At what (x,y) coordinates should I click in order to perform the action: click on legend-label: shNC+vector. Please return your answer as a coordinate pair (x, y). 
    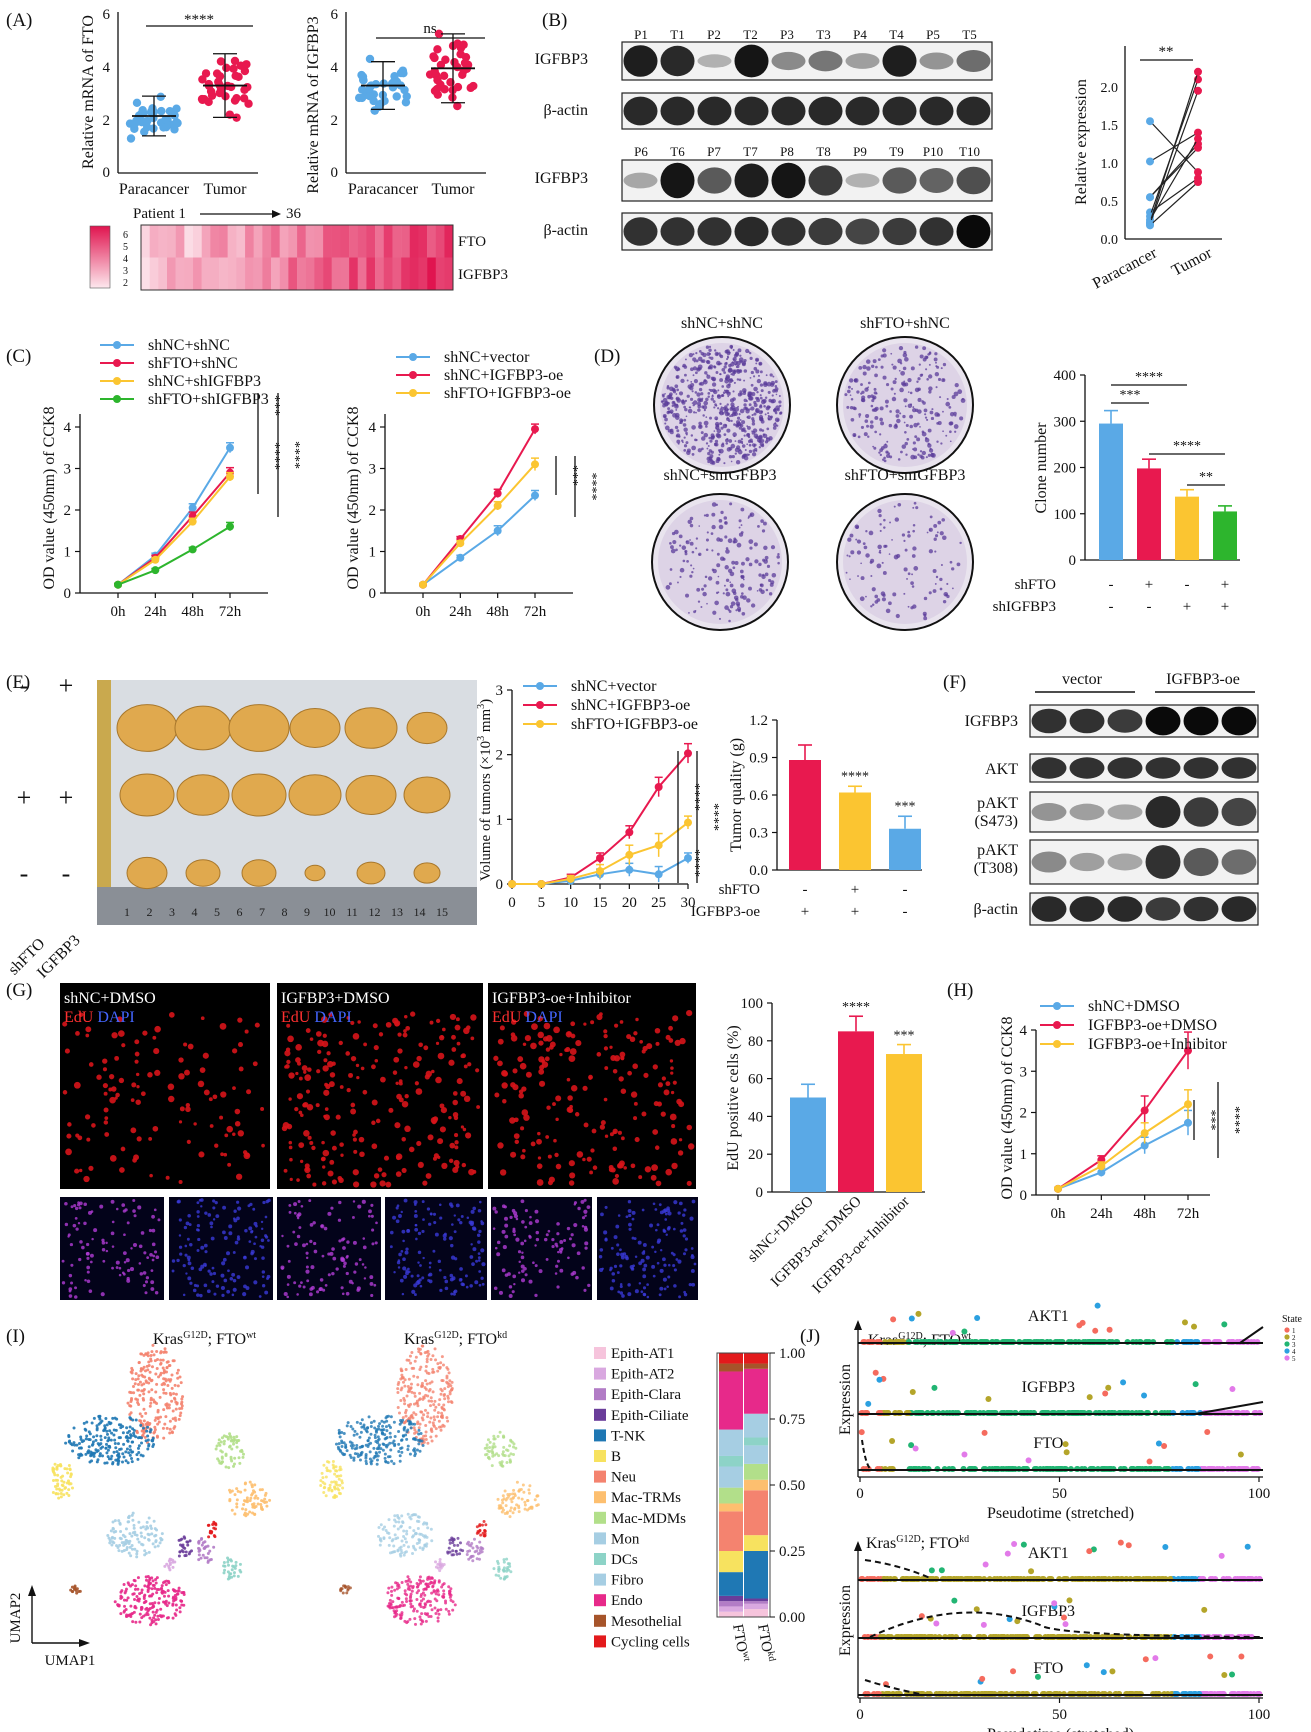
    Looking at the image, I should click on (614, 686).